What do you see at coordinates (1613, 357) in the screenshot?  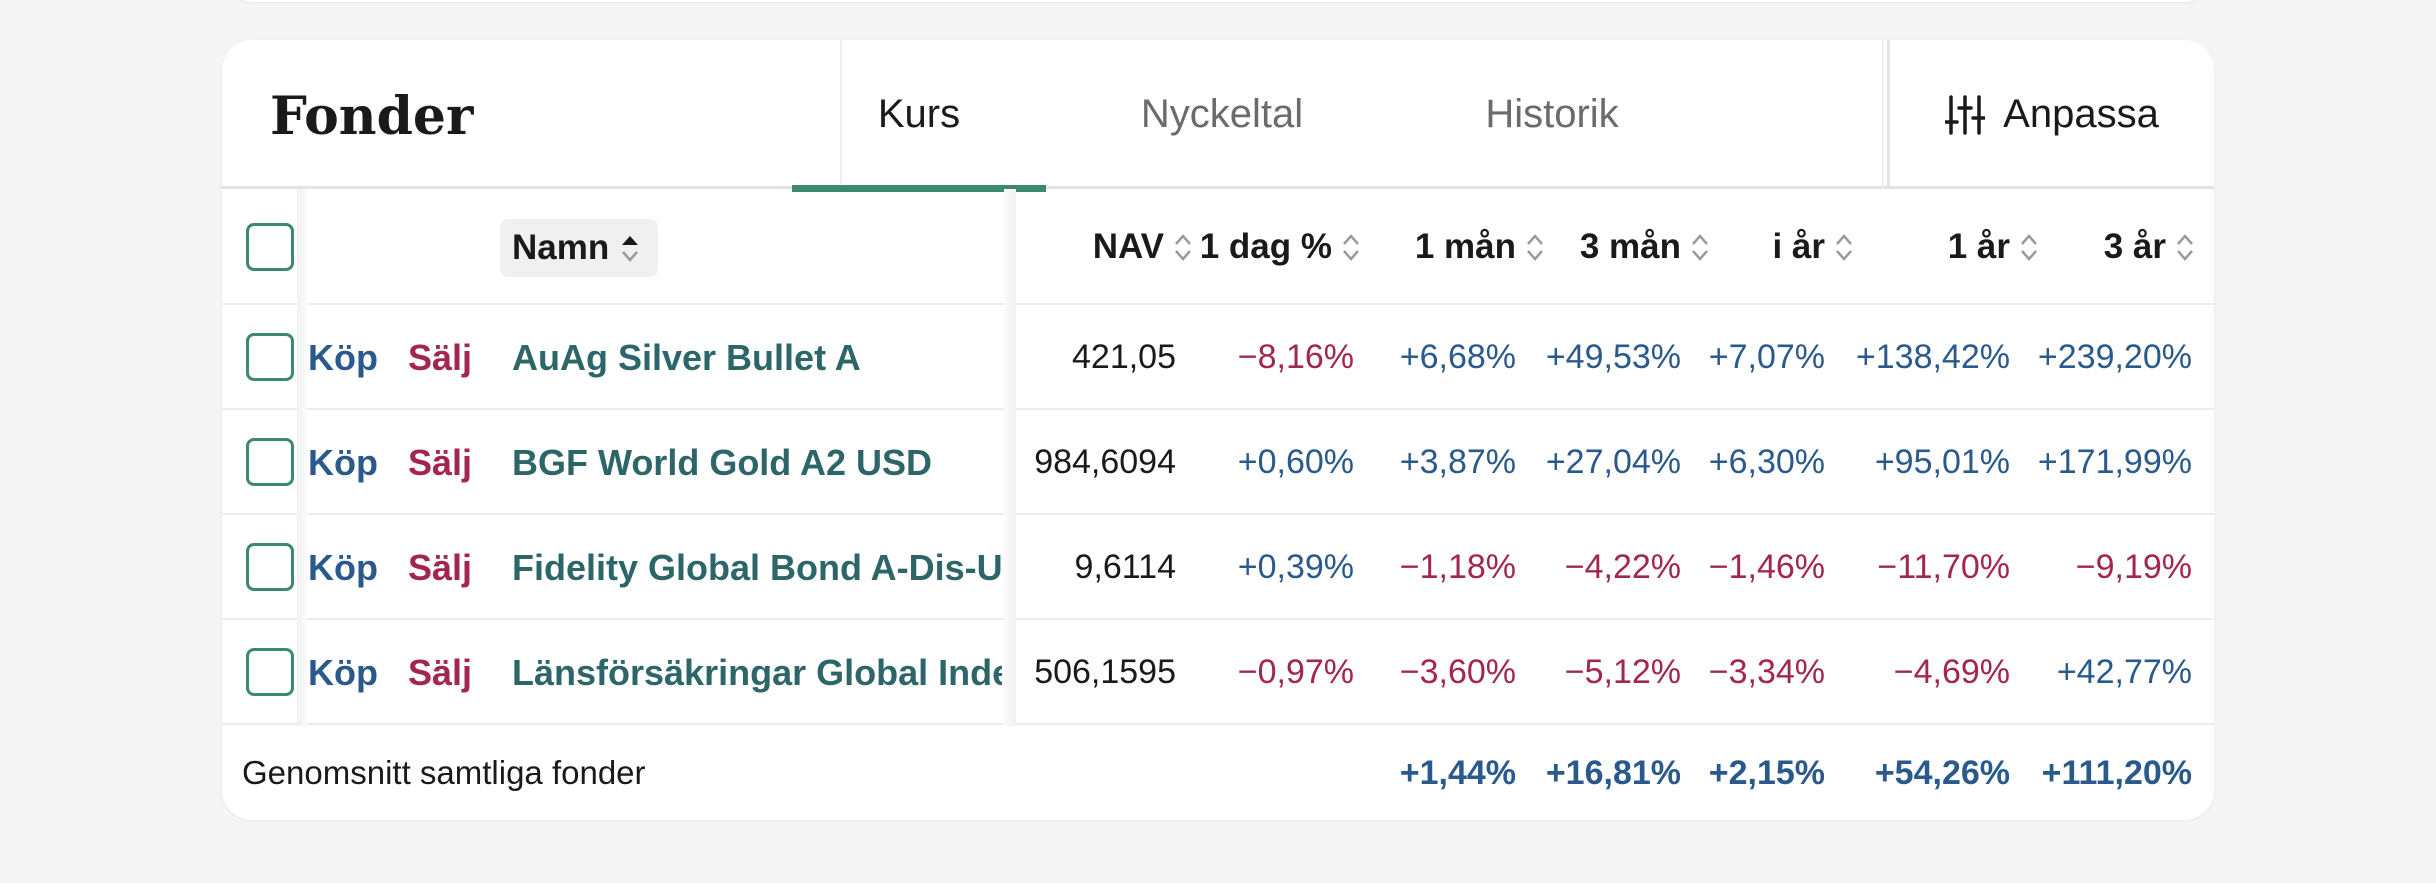 I see `month3-change-cell: +49,53%` at bounding box center [1613, 357].